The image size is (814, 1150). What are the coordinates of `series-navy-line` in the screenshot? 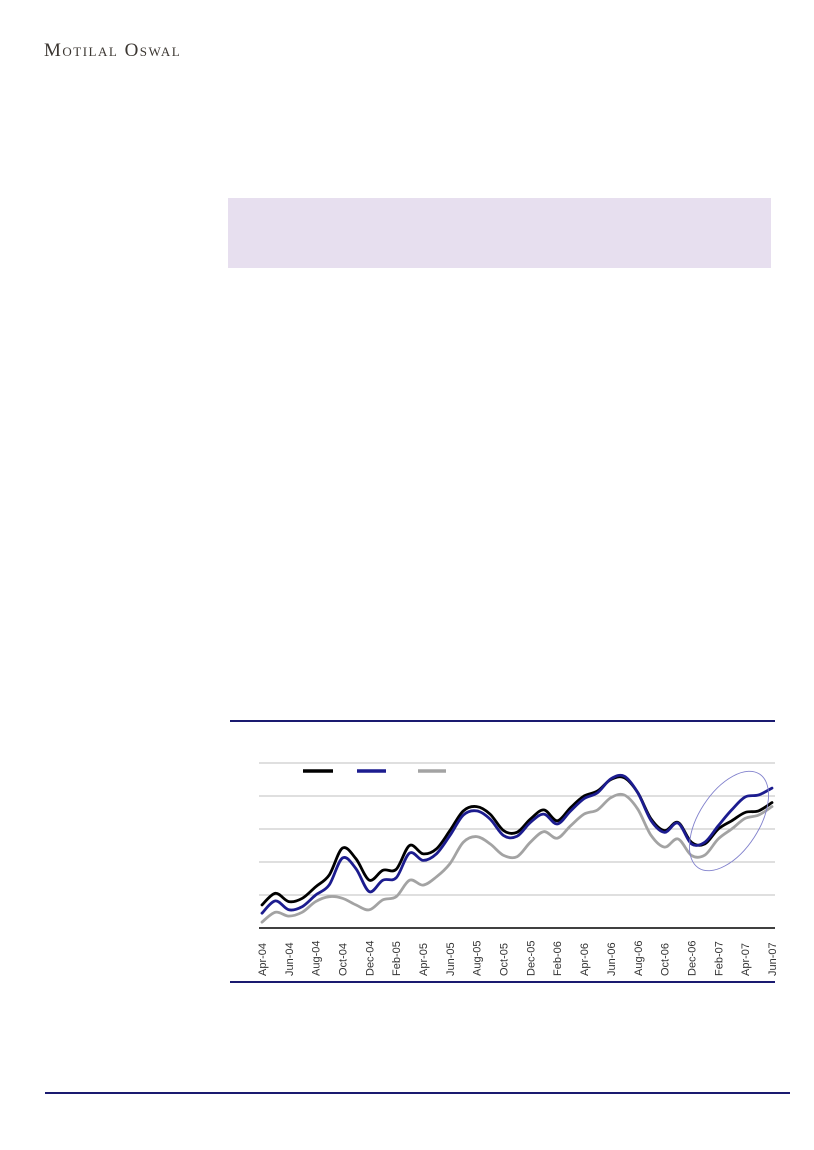 It's located at (517, 844).